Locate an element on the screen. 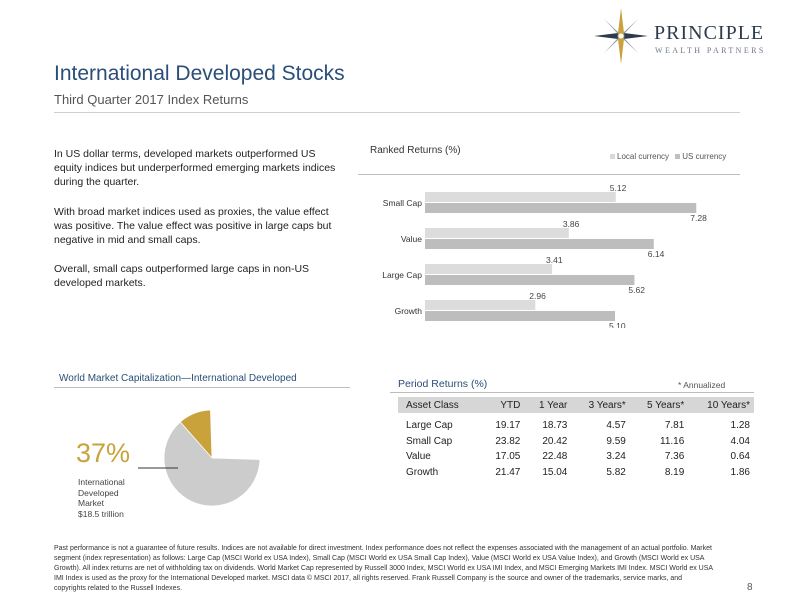 The height and width of the screenshot is (612, 792). annualized-note: * Annualized is located at coordinates (702, 385).